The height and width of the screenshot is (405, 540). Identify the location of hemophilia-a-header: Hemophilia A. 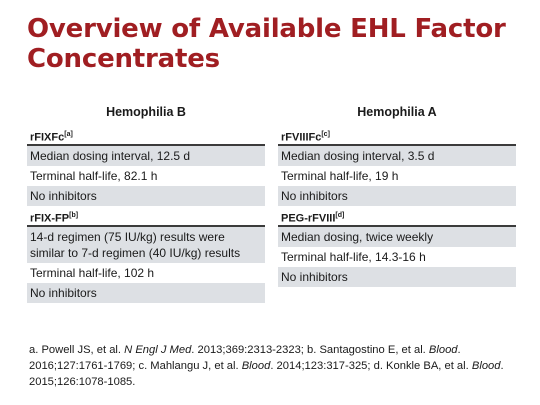
(397, 112).